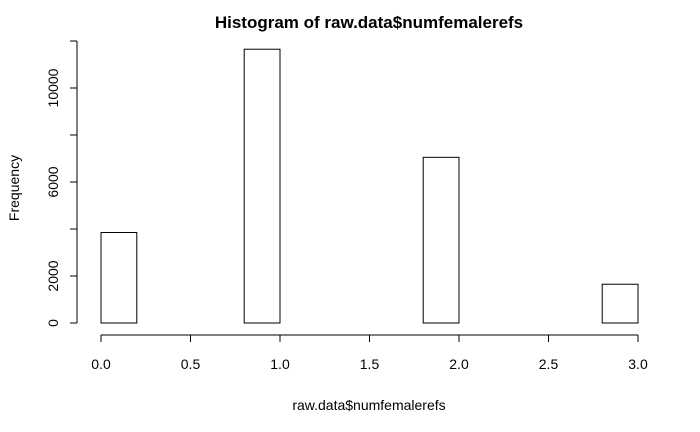 This screenshot has height=432, width=700. What do you see at coordinates (53, 323) in the screenshot?
I see `y-tick-label: 0` at bounding box center [53, 323].